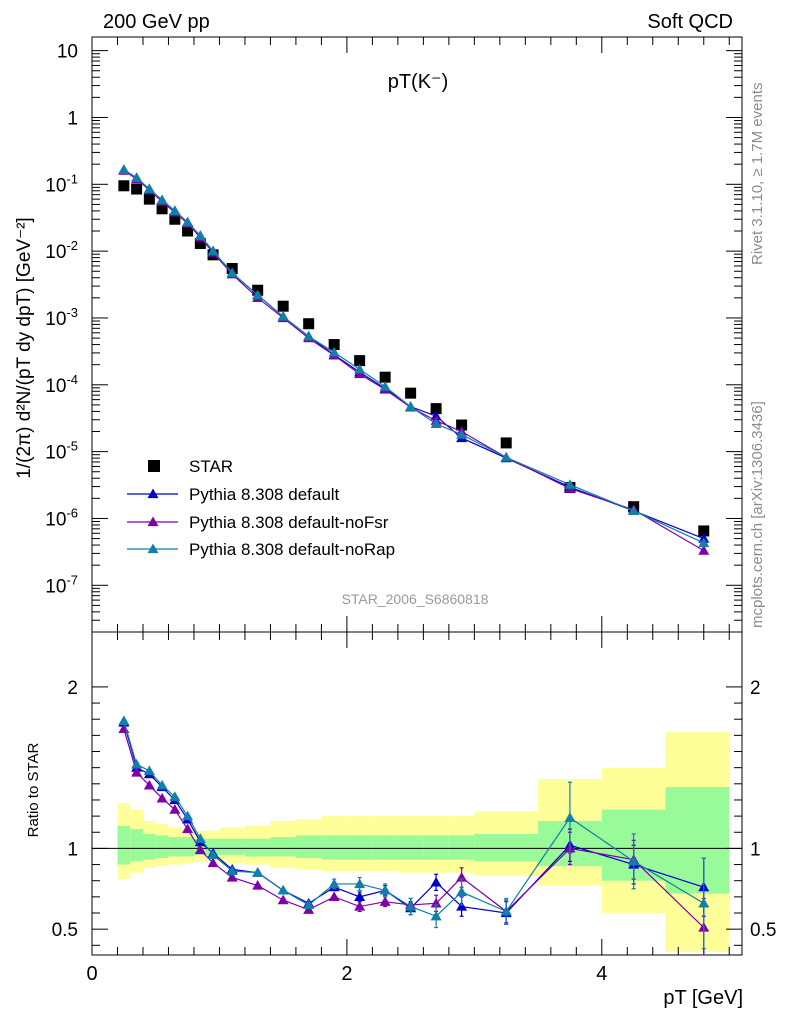 Image resolution: width=786 pixels, height=1024 pixels. I want to click on x-tick-label: 2, so click(346, 974).